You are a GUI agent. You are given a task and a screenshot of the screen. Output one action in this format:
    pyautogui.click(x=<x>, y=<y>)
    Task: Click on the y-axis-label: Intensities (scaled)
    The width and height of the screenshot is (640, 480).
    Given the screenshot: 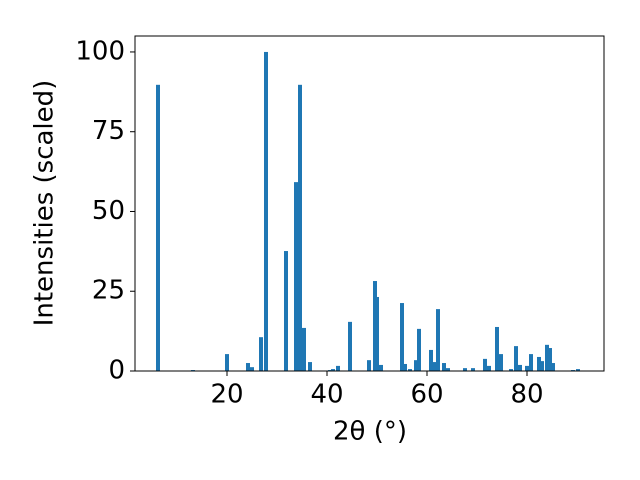 What is the action you would take?
    pyautogui.click(x=45, y=203)
    